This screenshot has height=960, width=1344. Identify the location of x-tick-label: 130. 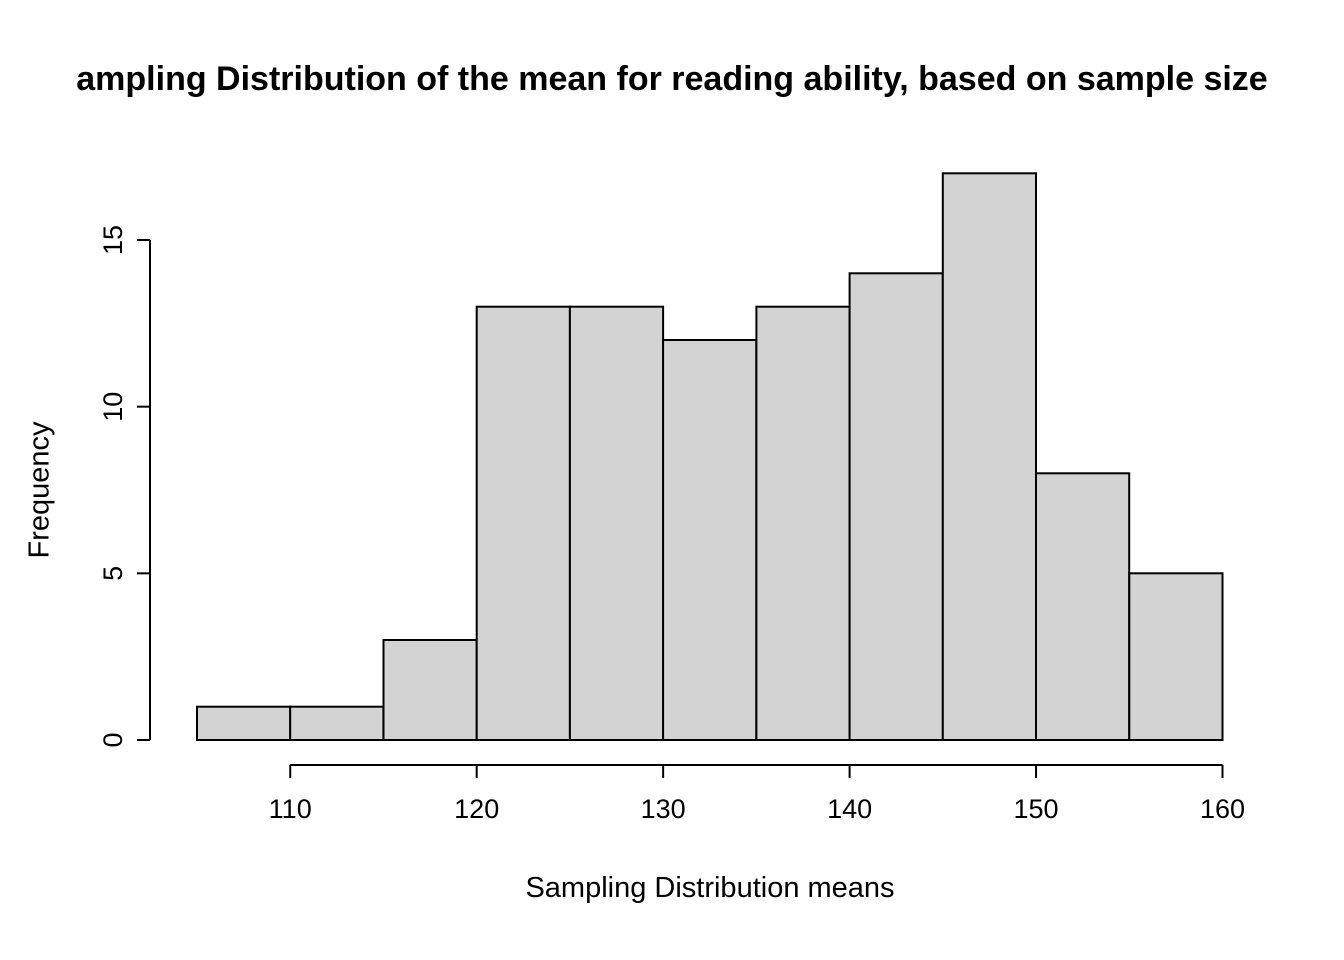
(663, 809).